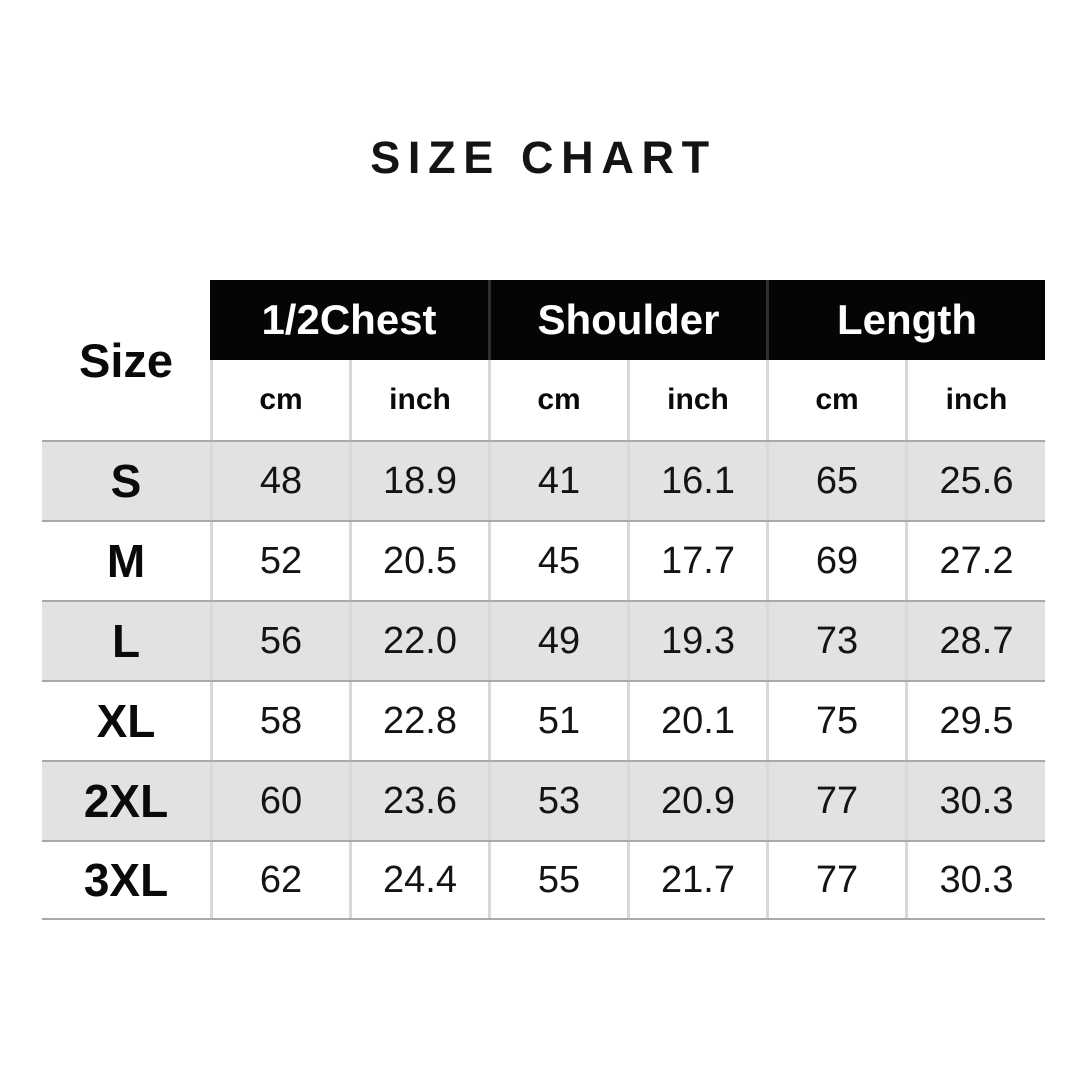 This screenshot has height=1087, width=1087. I want to click on unit-header-shoulder-cm: cm, so click(557, 400).